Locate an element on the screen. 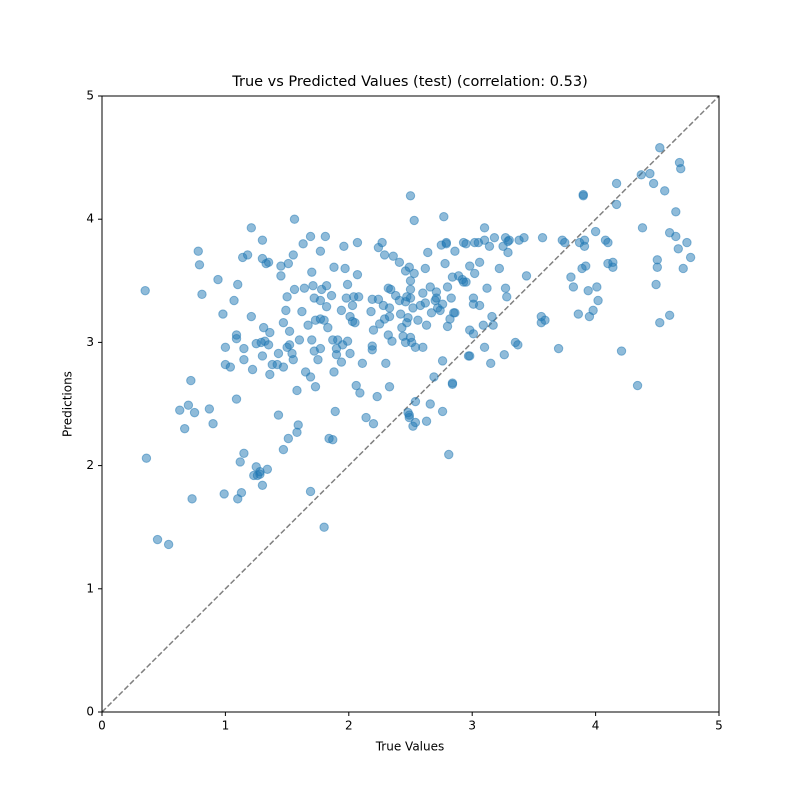  y-tick-label: 1 is located at coordinates (90, 588).